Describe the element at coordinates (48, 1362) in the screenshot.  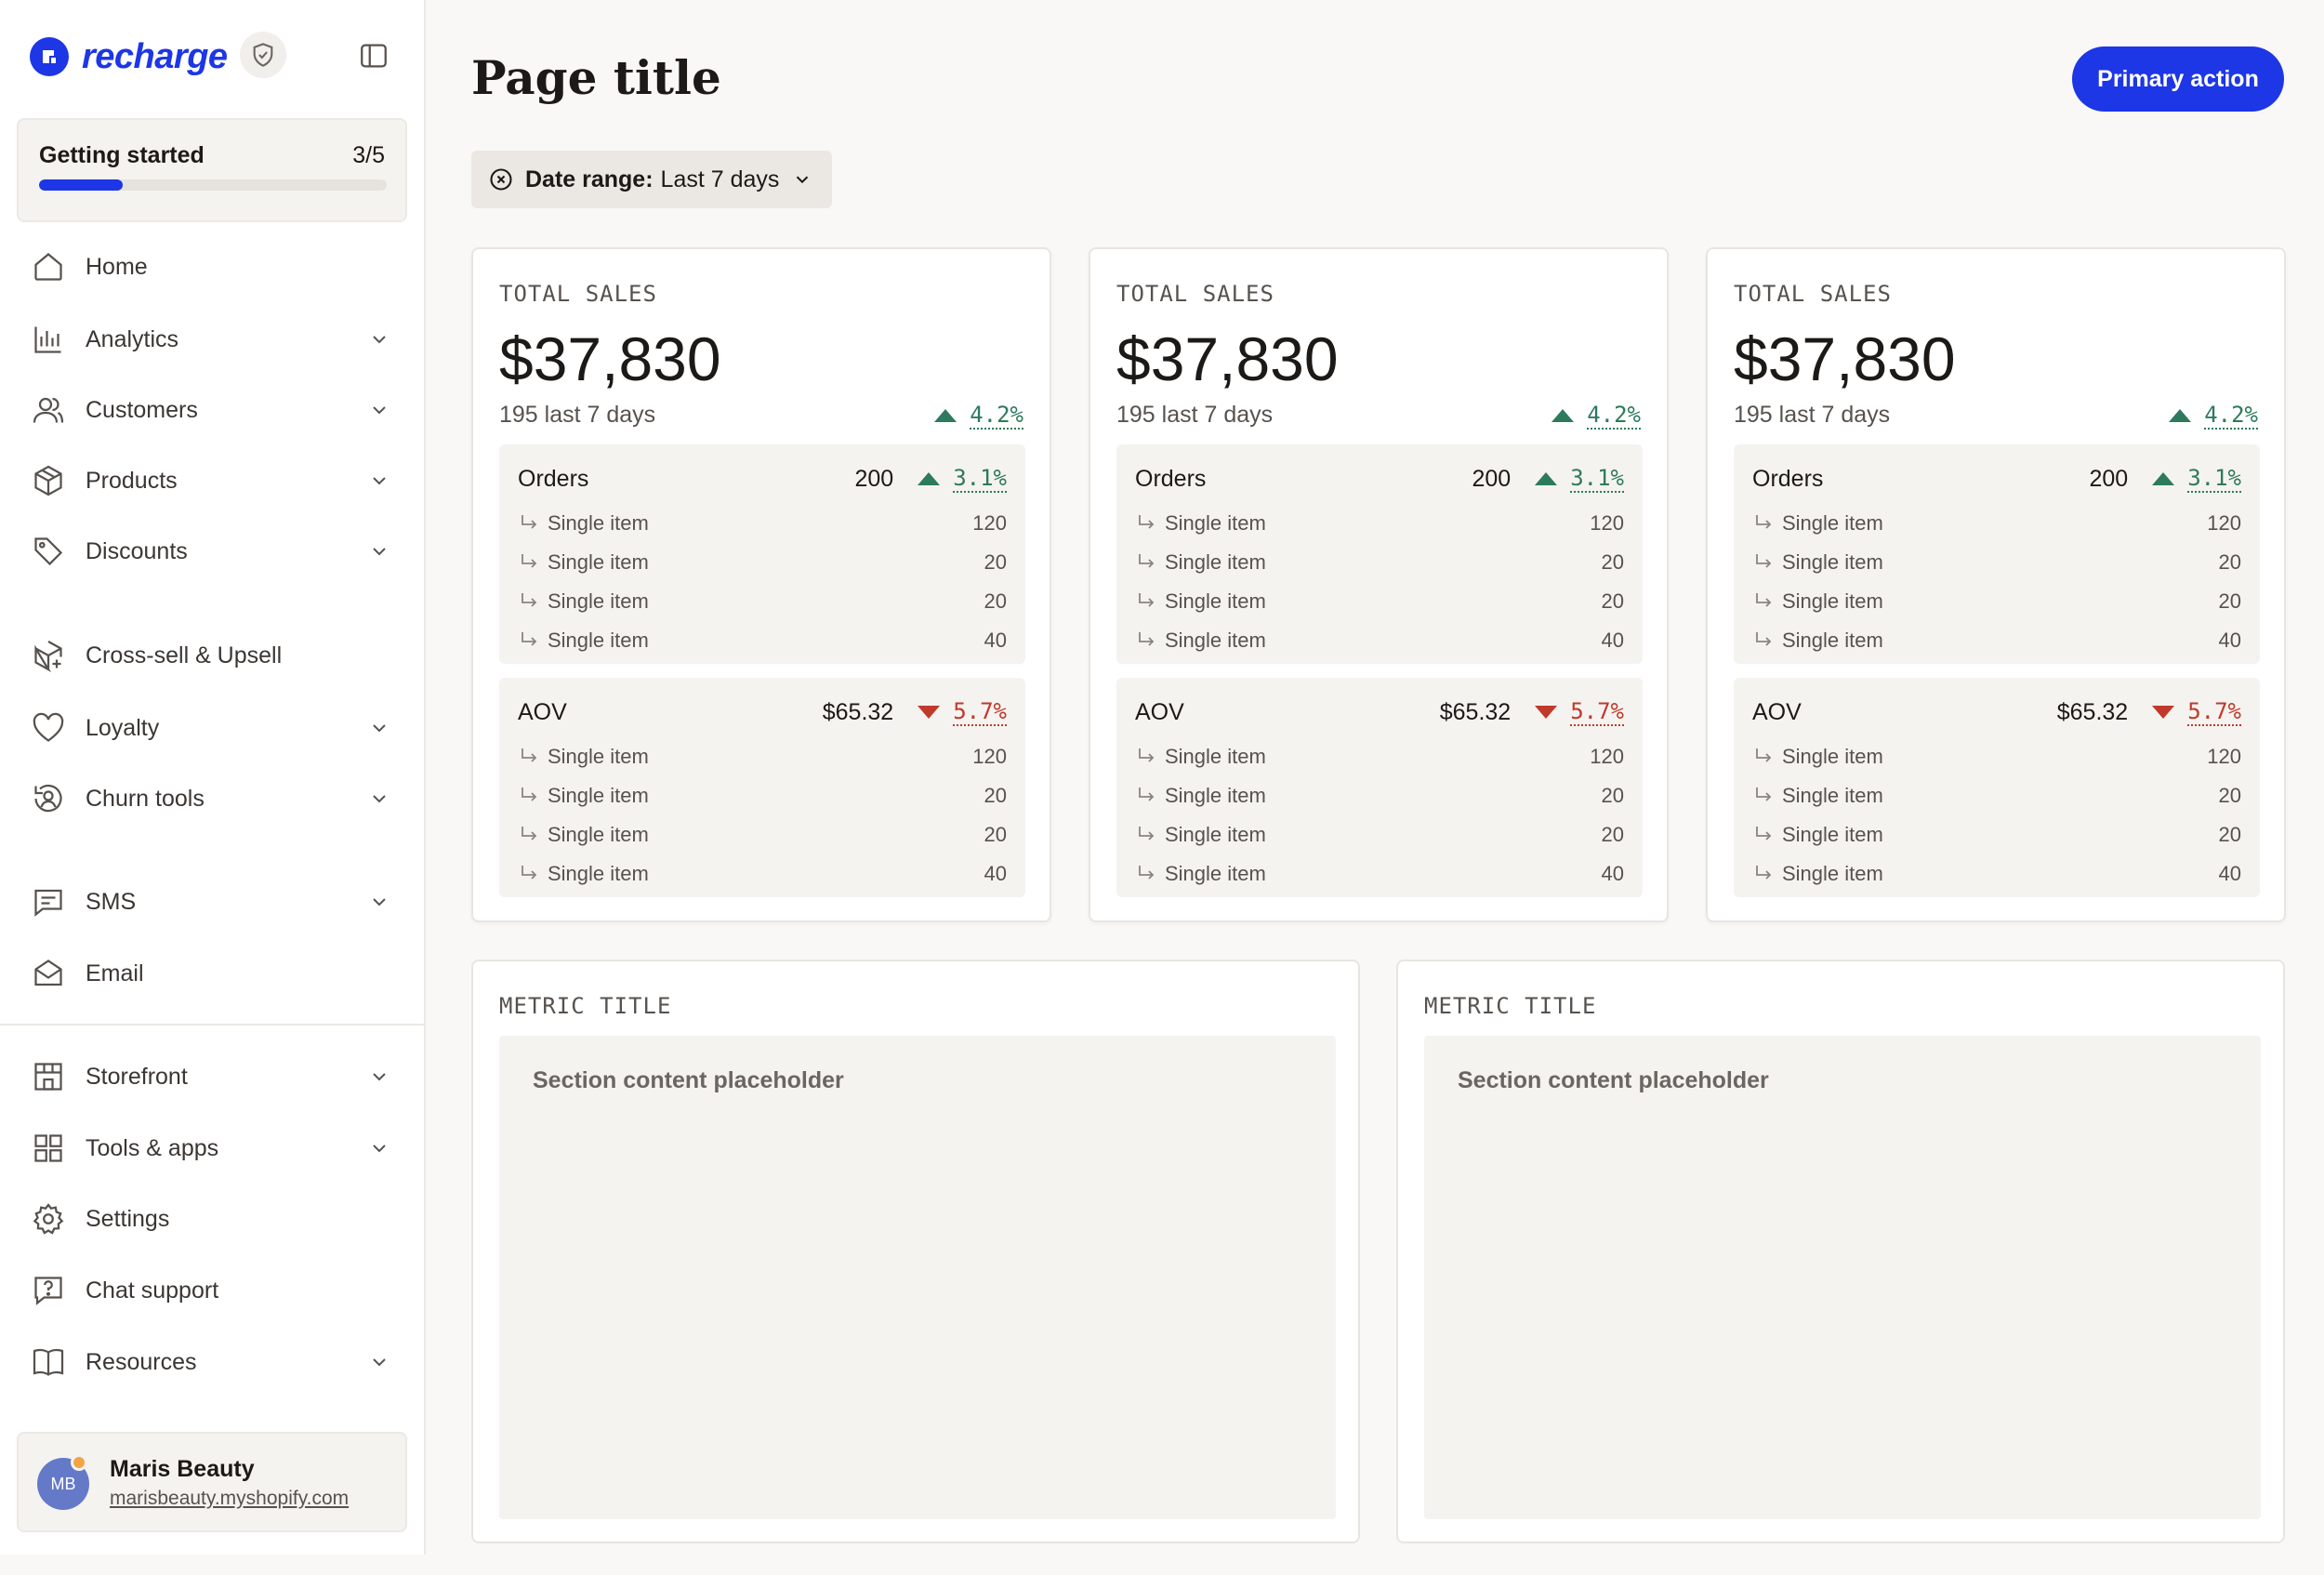
I see `book-icon` at that location.